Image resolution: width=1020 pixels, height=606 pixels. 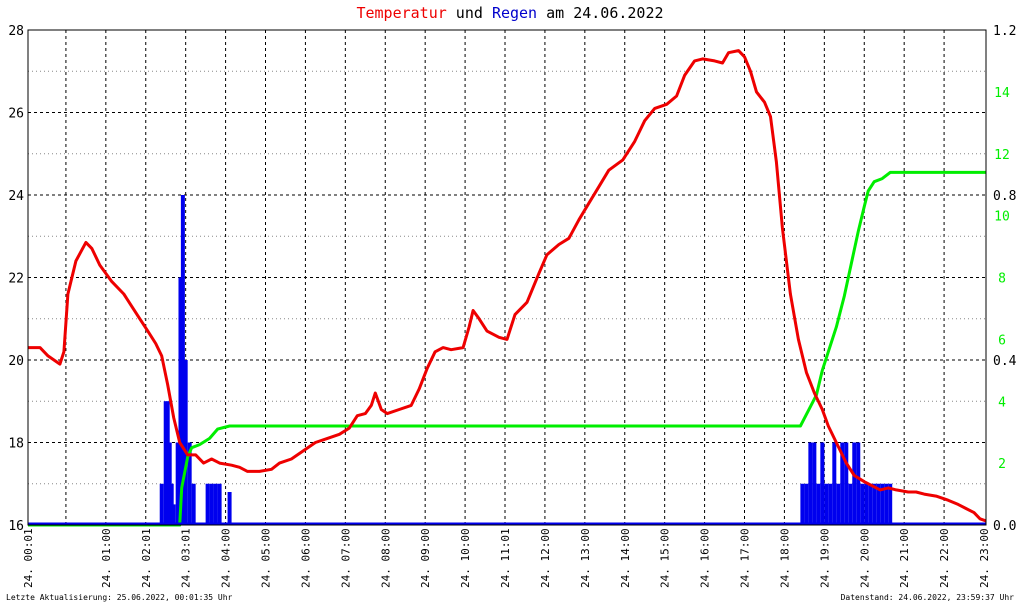 I want to click on x-tick-label: 24. 19:00, so click(x=824, y=558).